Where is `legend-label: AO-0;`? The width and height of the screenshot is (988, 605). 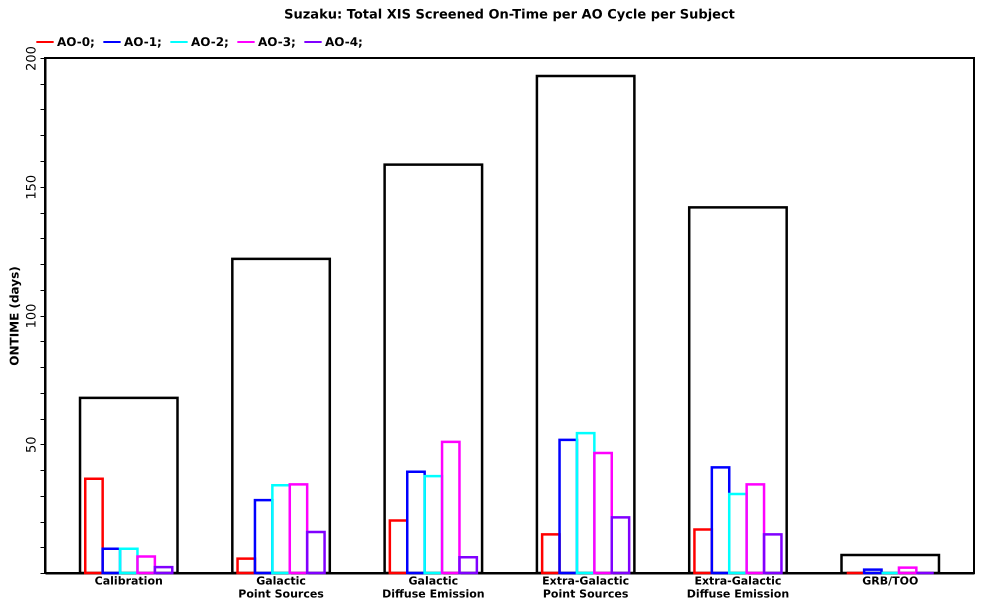
legend-label: AO-0; is located at coordinates (76, 42).